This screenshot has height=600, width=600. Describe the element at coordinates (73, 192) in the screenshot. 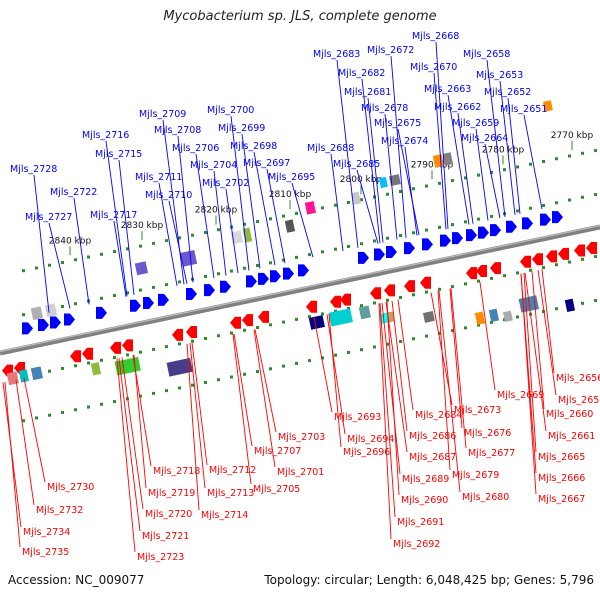

I see `gene-label-top: Mjls_2722` at that location.